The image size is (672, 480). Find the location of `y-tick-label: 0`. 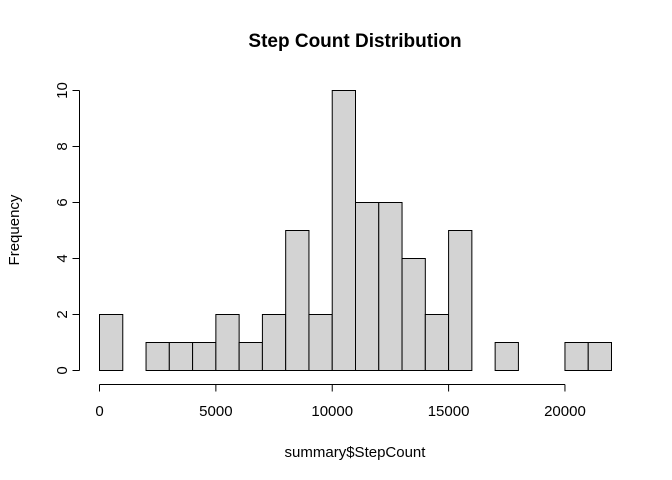

y-tick-label: 0 is located at coordinates (62, 370).